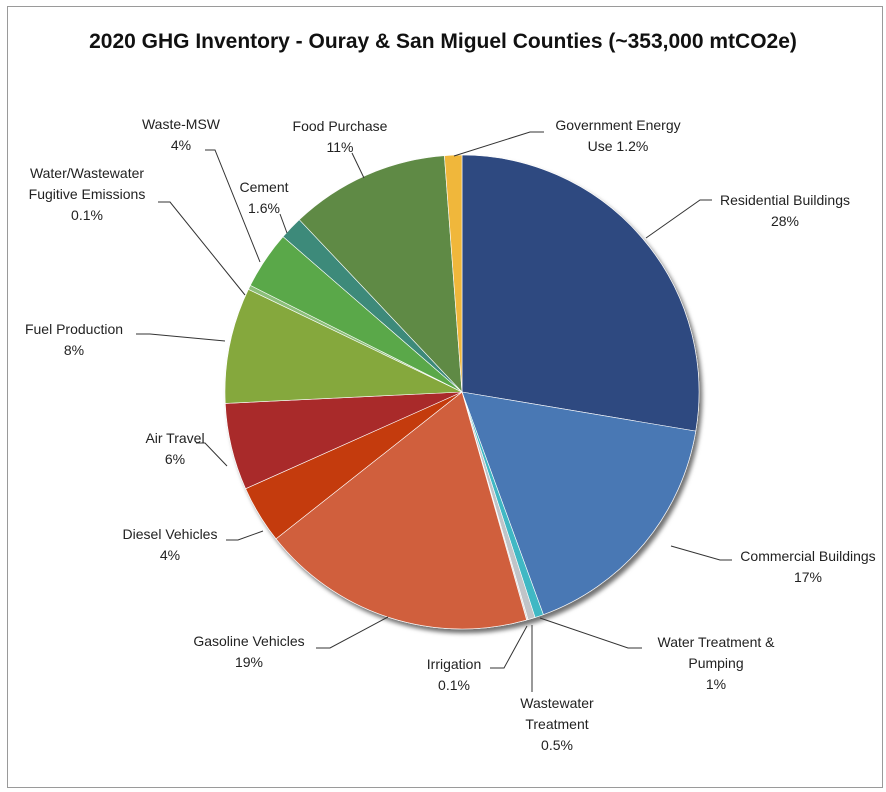  Describe the element at coordinates (174, 448) in the screenshot. I see `slice-label-air-travel: Air Travel 6%` at that location.